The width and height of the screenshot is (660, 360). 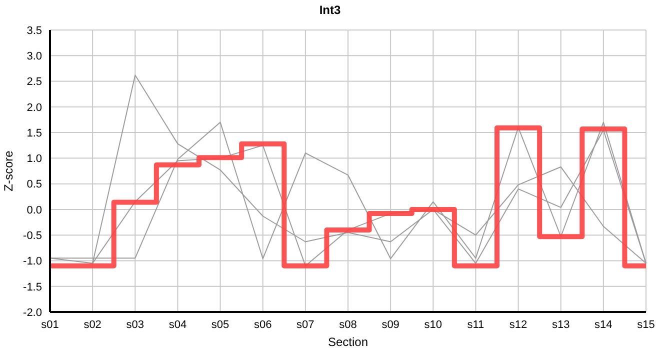 I want to click on x-tick-label: s07, so click(x=305, y=324).